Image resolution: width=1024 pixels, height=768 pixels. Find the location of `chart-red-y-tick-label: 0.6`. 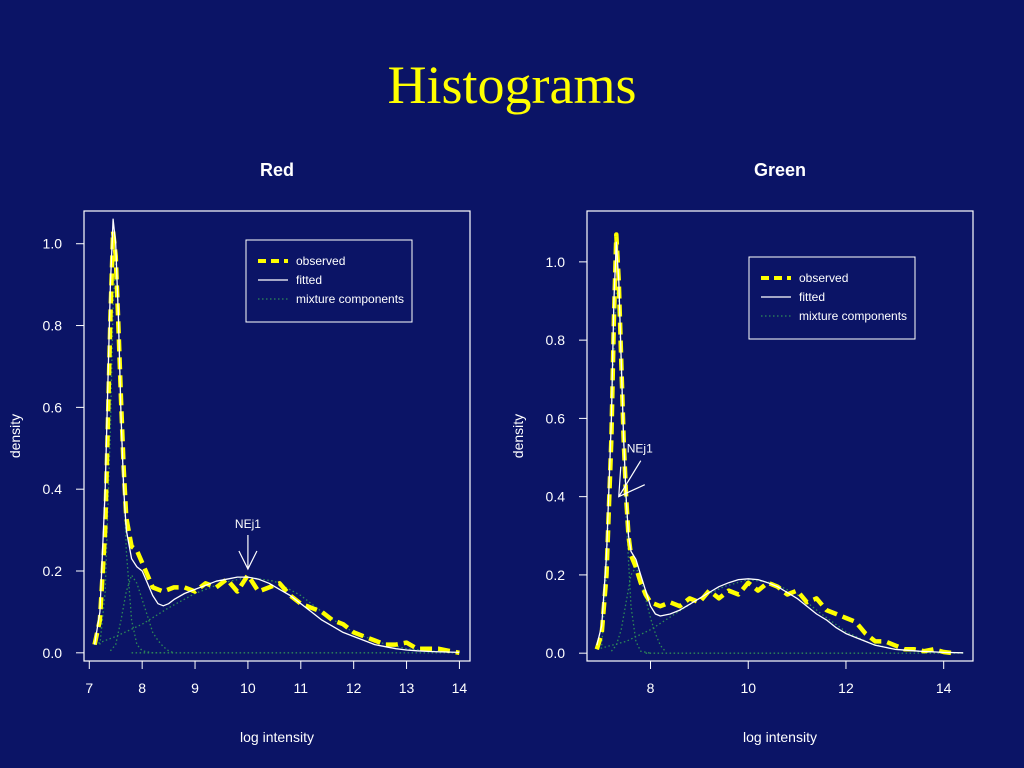

chart-red-y-tick-label: 0.6 is located at coordinates (53, 407).